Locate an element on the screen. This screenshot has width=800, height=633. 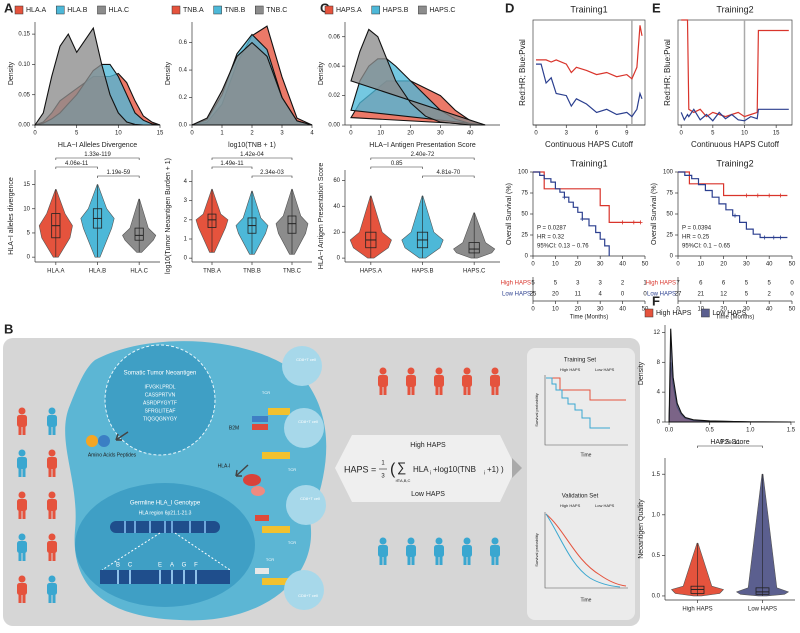
y-axis-label: Density is located at coordinates (321, 73).